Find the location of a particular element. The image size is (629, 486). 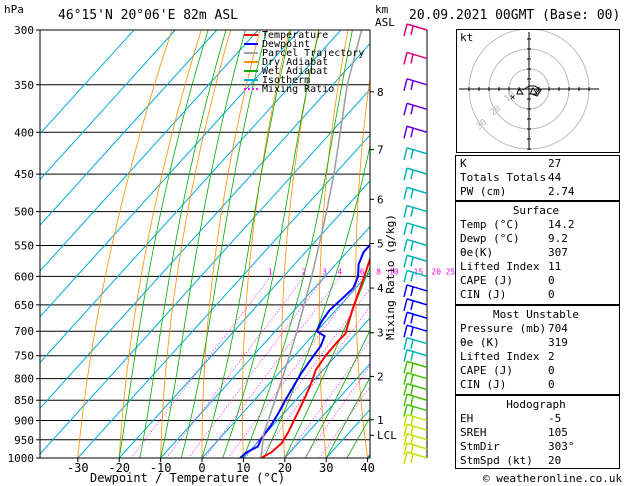

mixing-ratio-tick-label: 10 is located at coordinates (394, 271).